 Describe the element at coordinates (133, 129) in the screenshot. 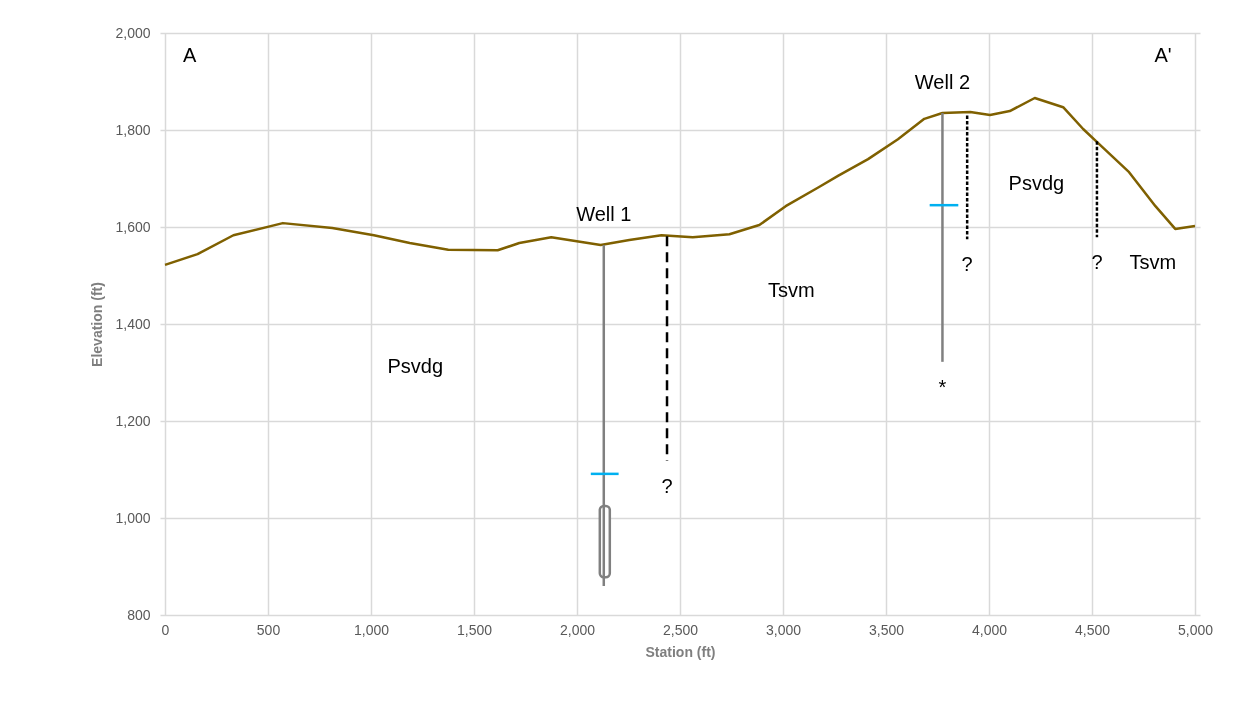

I see `y-tick-label: 1,800` at that location.